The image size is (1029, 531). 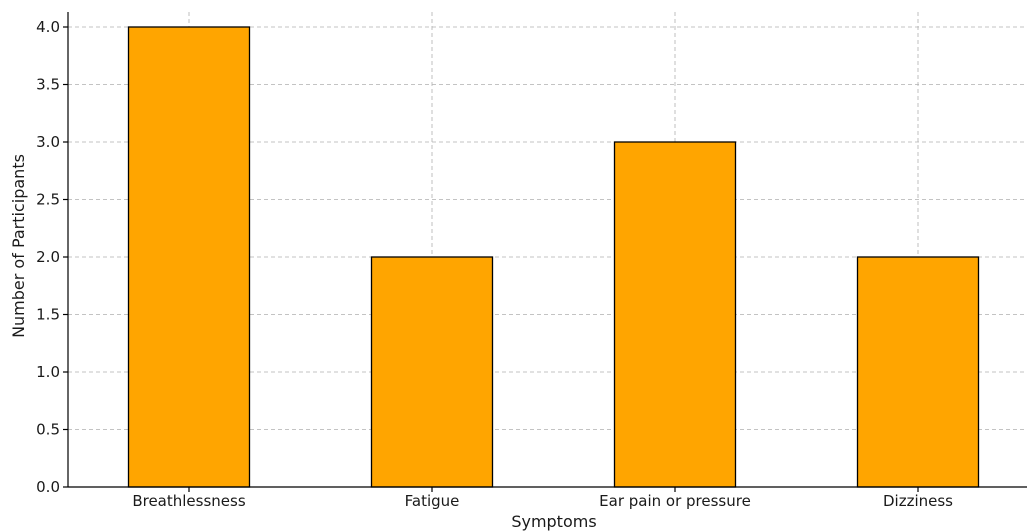 I want to click on x-tick-label: Ear pain or pressure, so click(x=675, y=501).